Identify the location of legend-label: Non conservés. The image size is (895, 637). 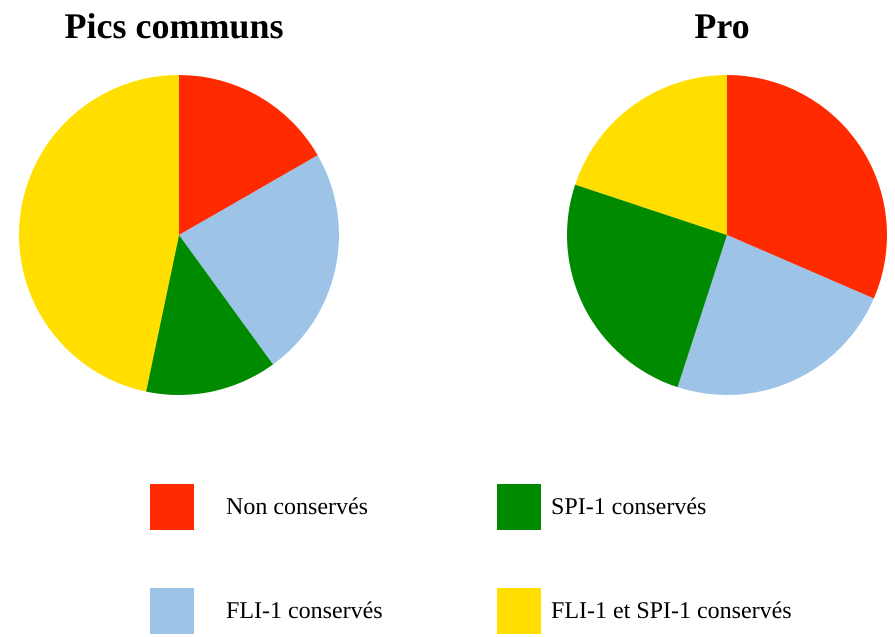
(297, 507).